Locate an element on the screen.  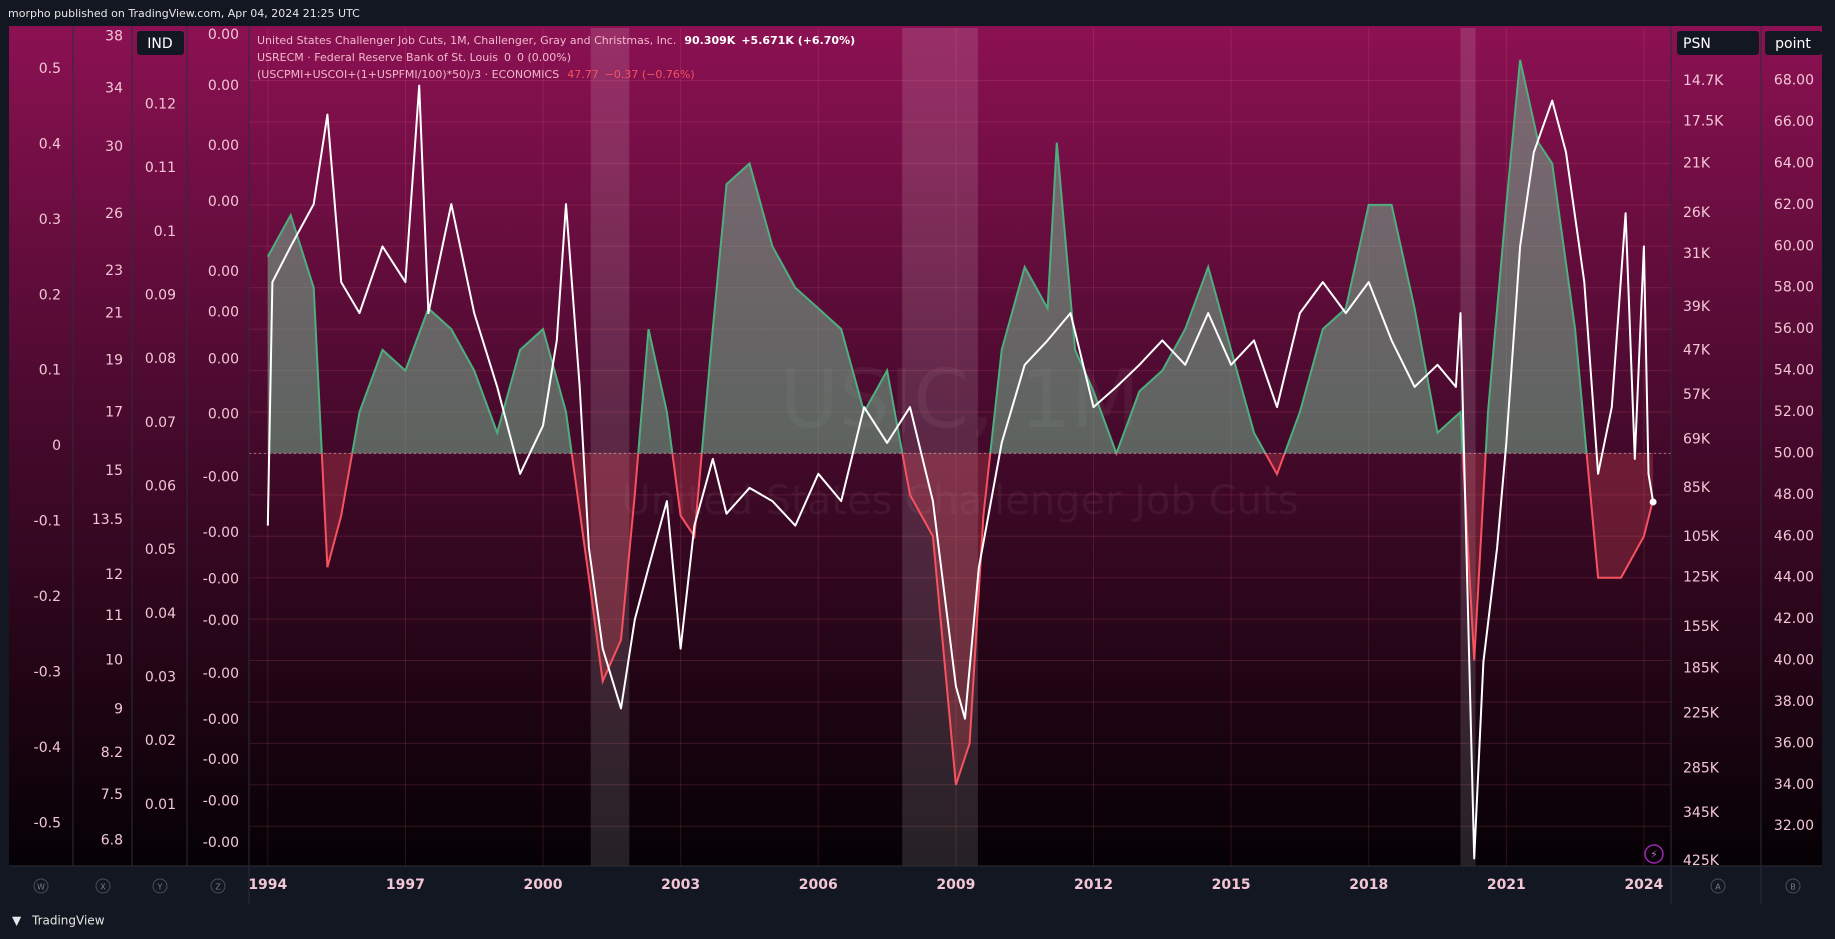
left-axis-tick-label: 7.5 is located at coordinates (112, 795).